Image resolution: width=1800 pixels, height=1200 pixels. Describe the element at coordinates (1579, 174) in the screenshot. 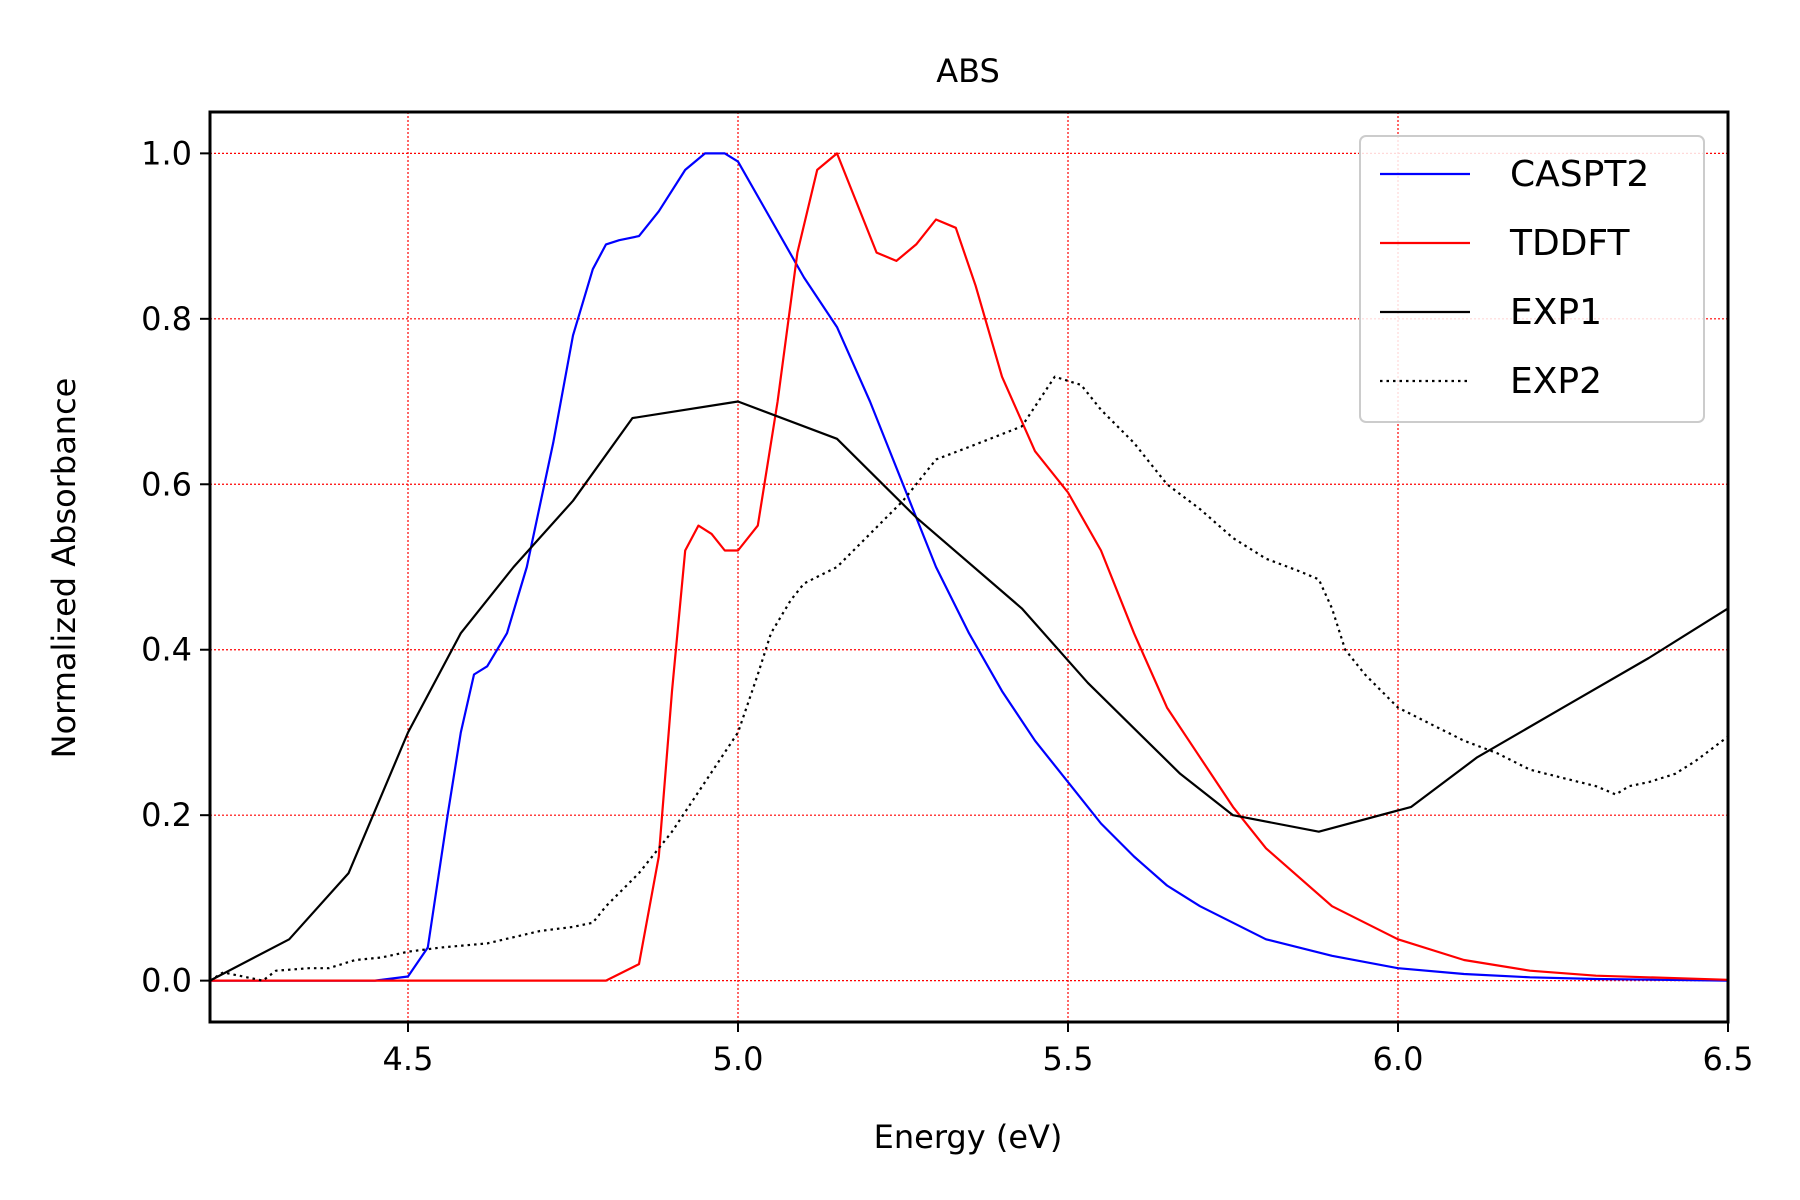

I see `legend-label-caspt2: CASPT2` at that location.